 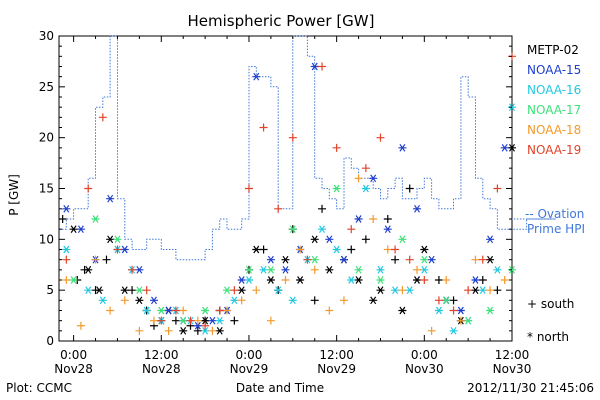 I want to click on legend-entry-noaa-19: NOAA-19, so click(x=554, y=150).